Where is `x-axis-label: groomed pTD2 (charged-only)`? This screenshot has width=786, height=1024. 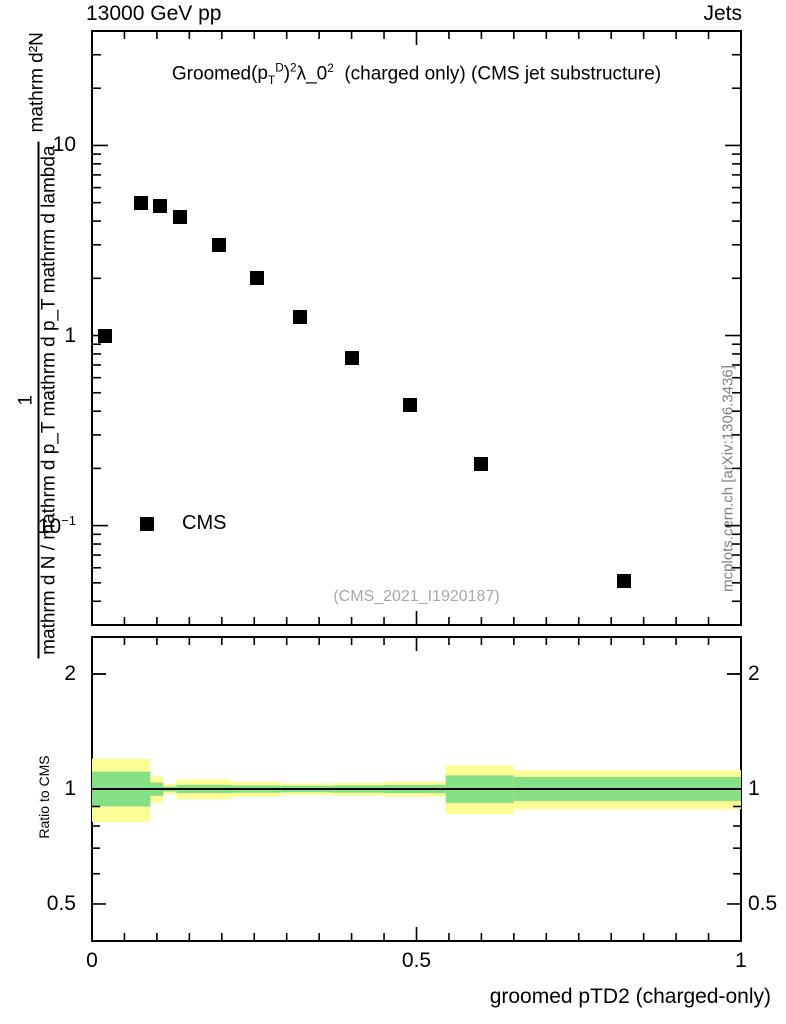
x-axis-label: groomed pTD2 (charged-only) is located at coordinates (630, 996).